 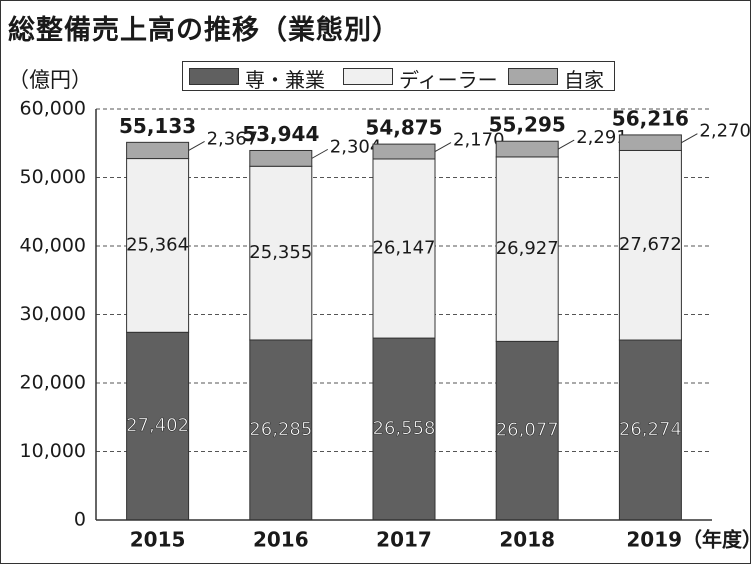 What do you see at coordinates (53, 451) in the screenshot?
I see `y-tick-label: 10,000` at bounding box center [53, 451].